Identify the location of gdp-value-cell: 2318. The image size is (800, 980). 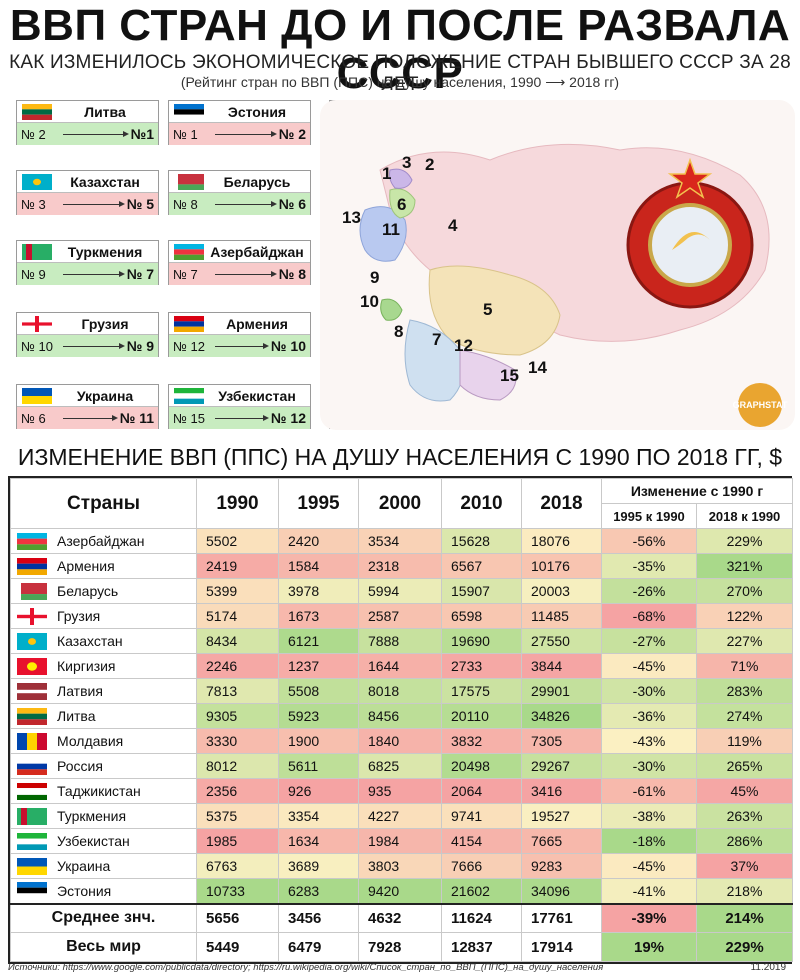
(400, 566).